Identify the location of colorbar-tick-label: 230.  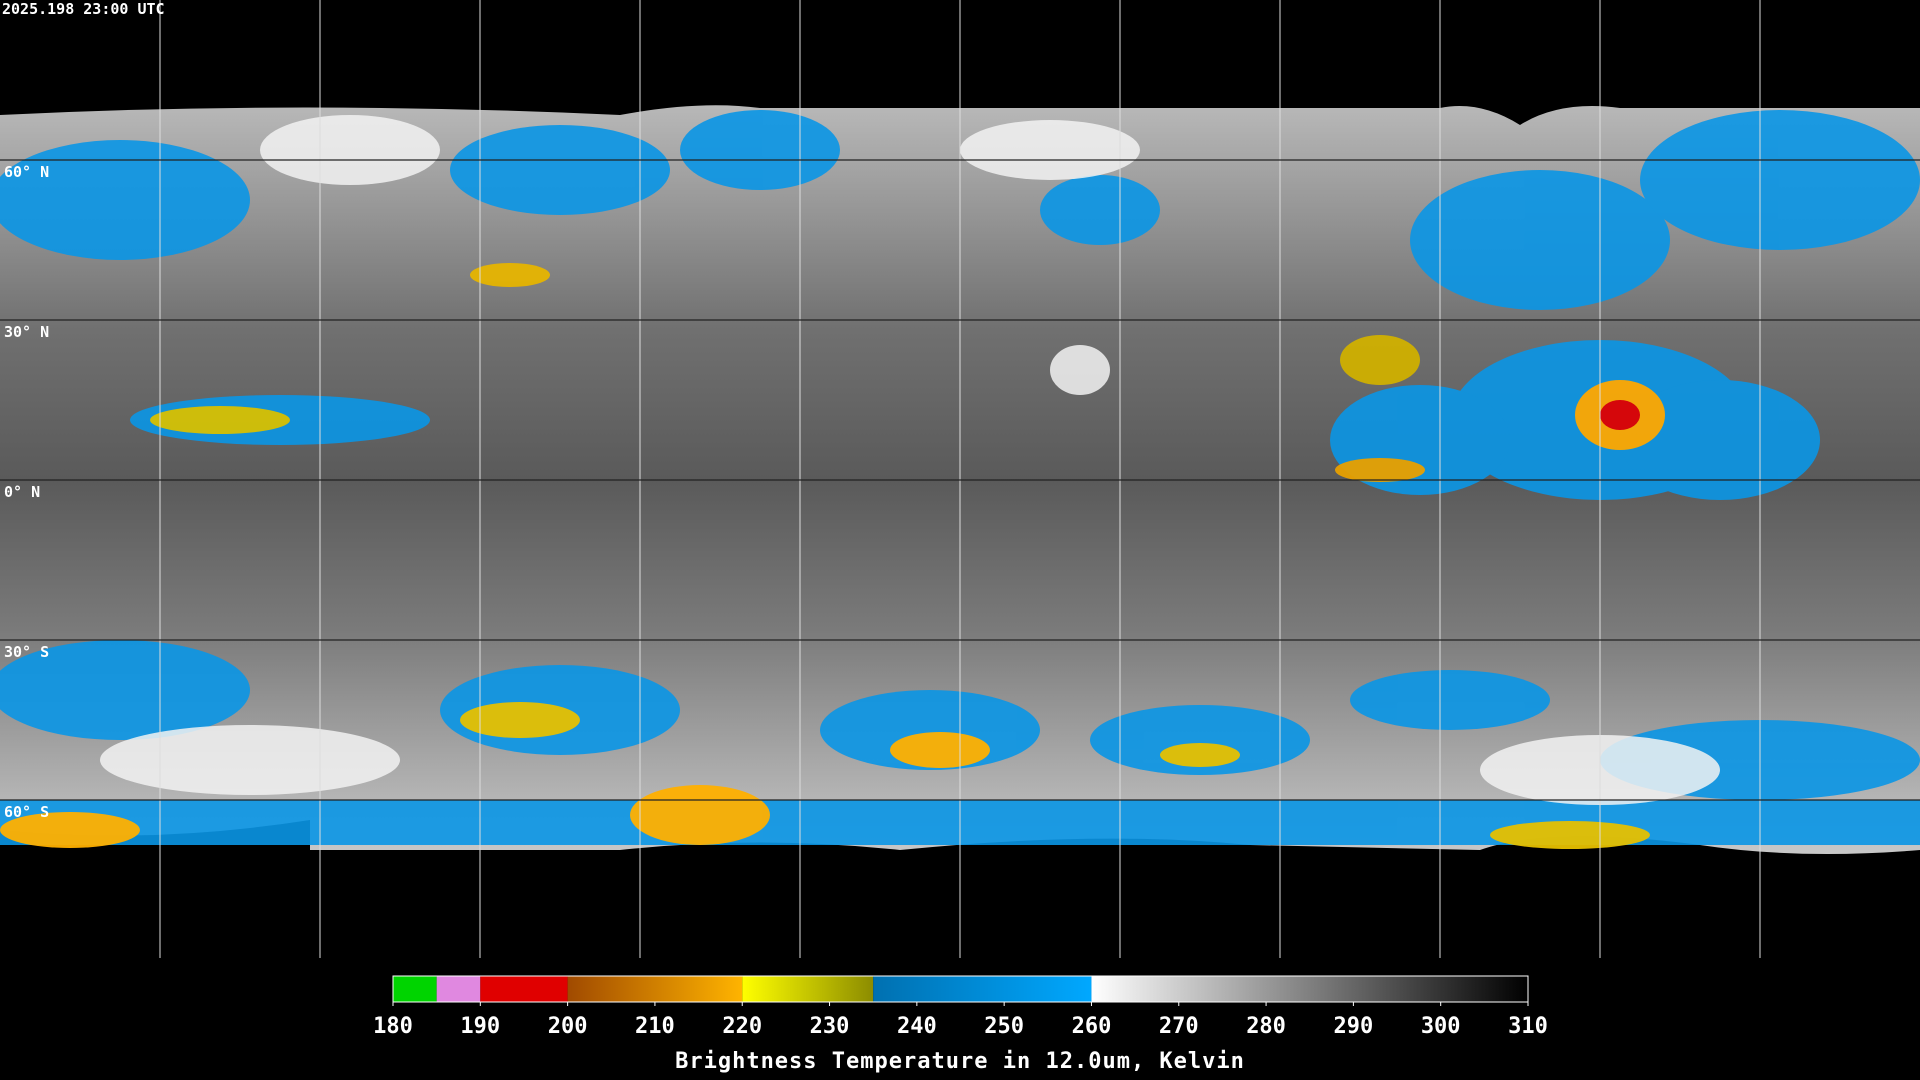
(830, 1026).